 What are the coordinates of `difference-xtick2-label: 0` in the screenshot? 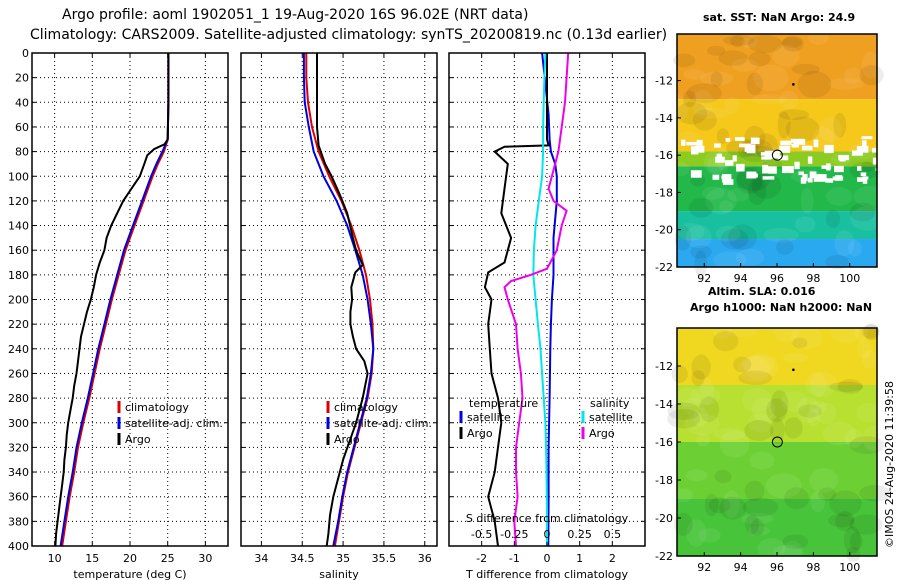 It's located at (547, 534).